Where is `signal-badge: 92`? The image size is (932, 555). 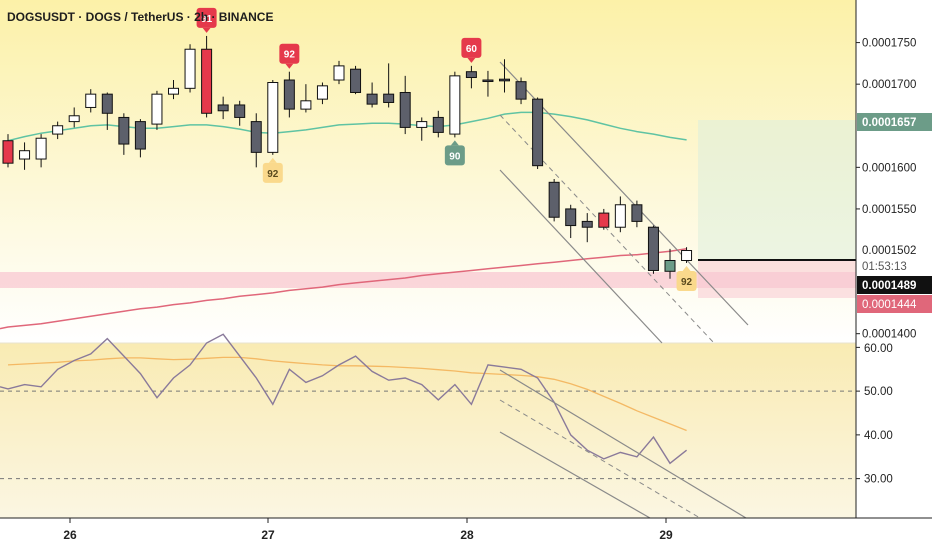
signal-badge: 92 is located at coordinates (289, 56).